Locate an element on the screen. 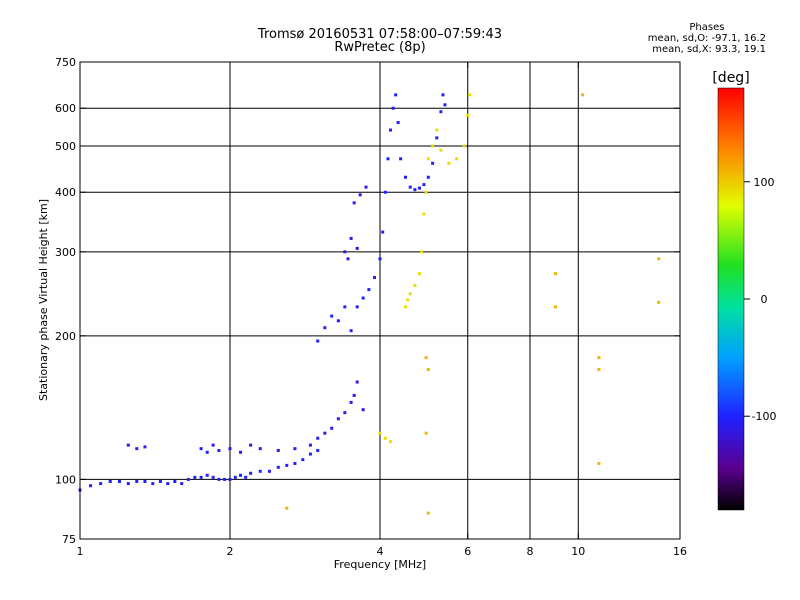 The height and width of the screenshot is (600, 800). x-tick-label: 6 is located at coordinates (467, 551).